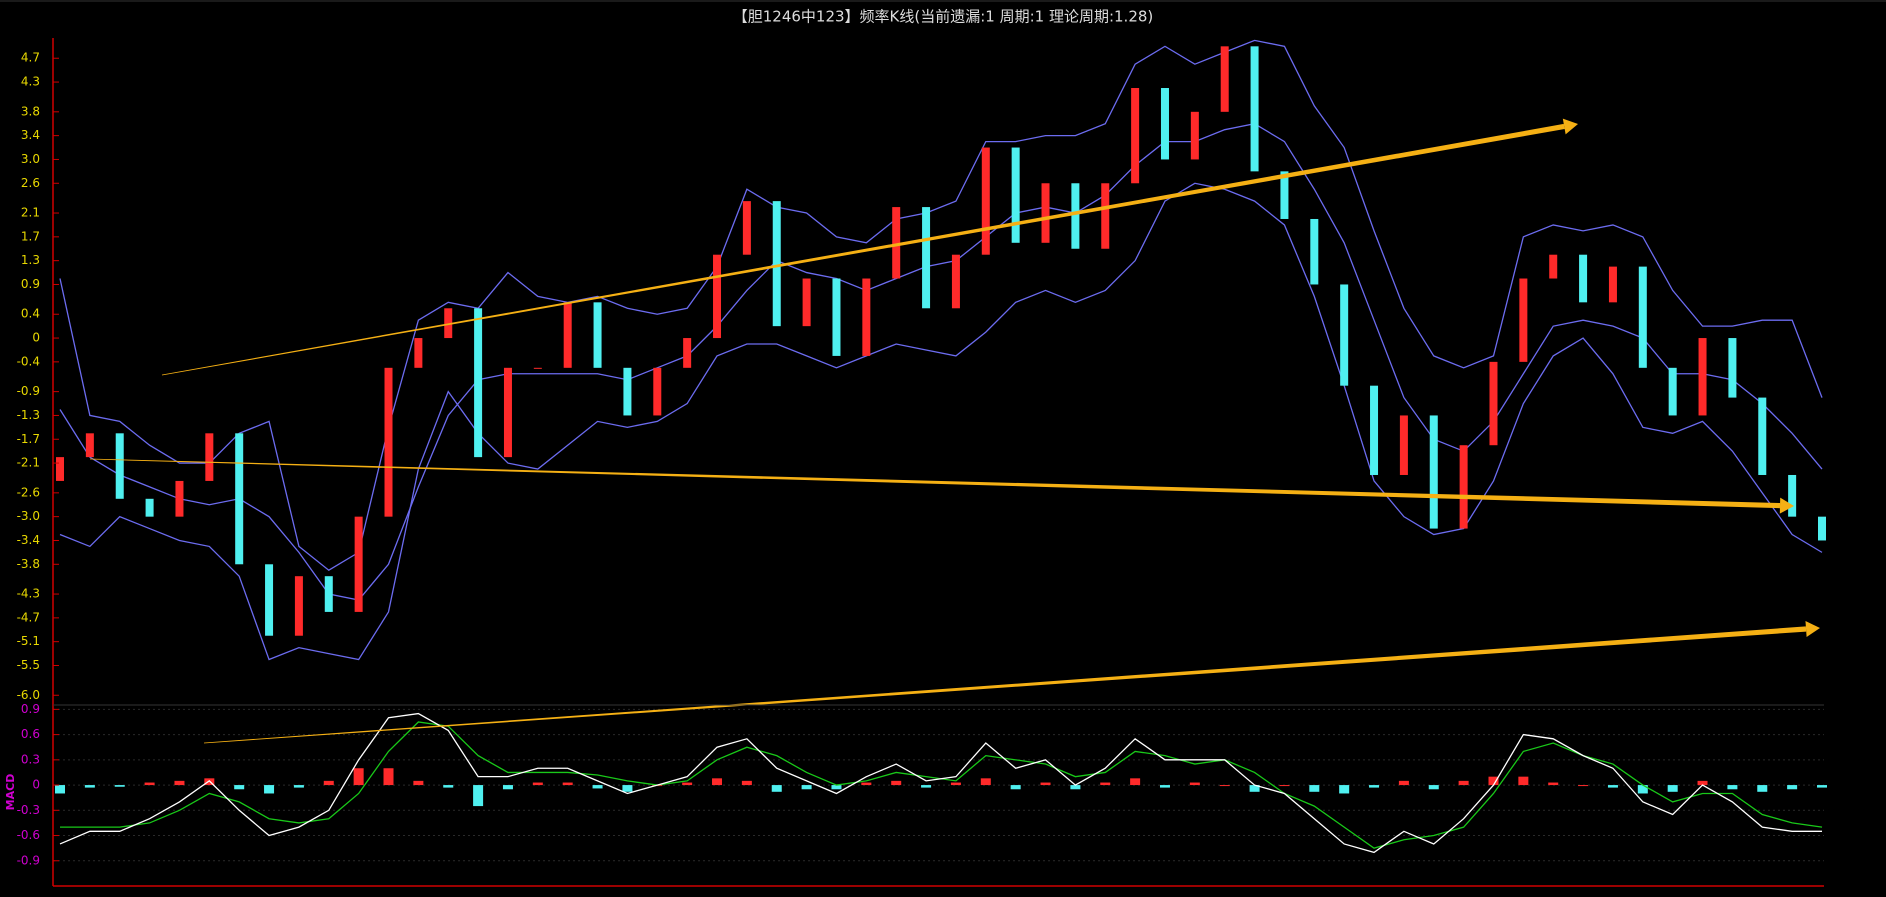  Describe the element at coordinates (1812, 629) in the screenshot. I see `arrow-head` at that location.